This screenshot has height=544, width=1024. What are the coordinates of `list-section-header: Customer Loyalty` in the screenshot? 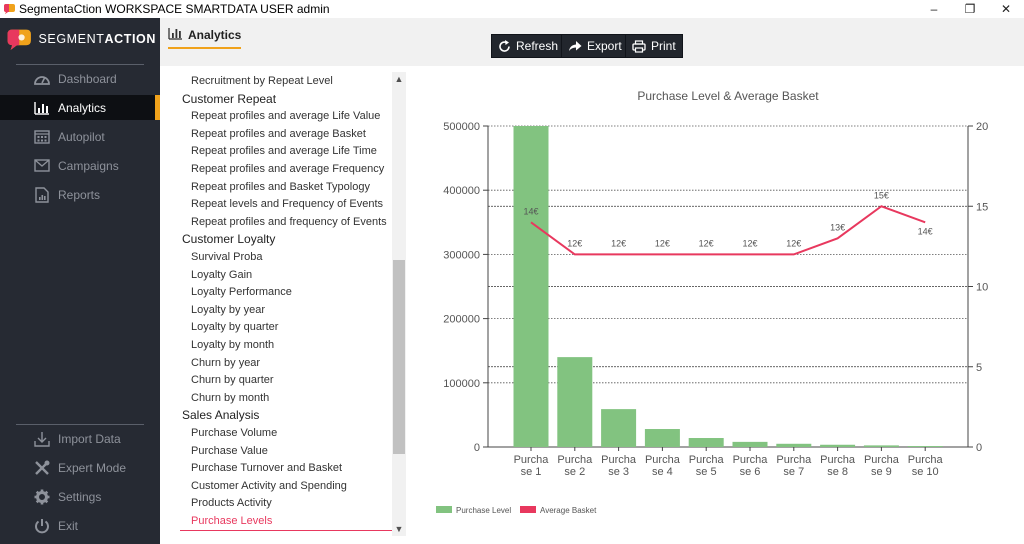 It's located at (229, 239).